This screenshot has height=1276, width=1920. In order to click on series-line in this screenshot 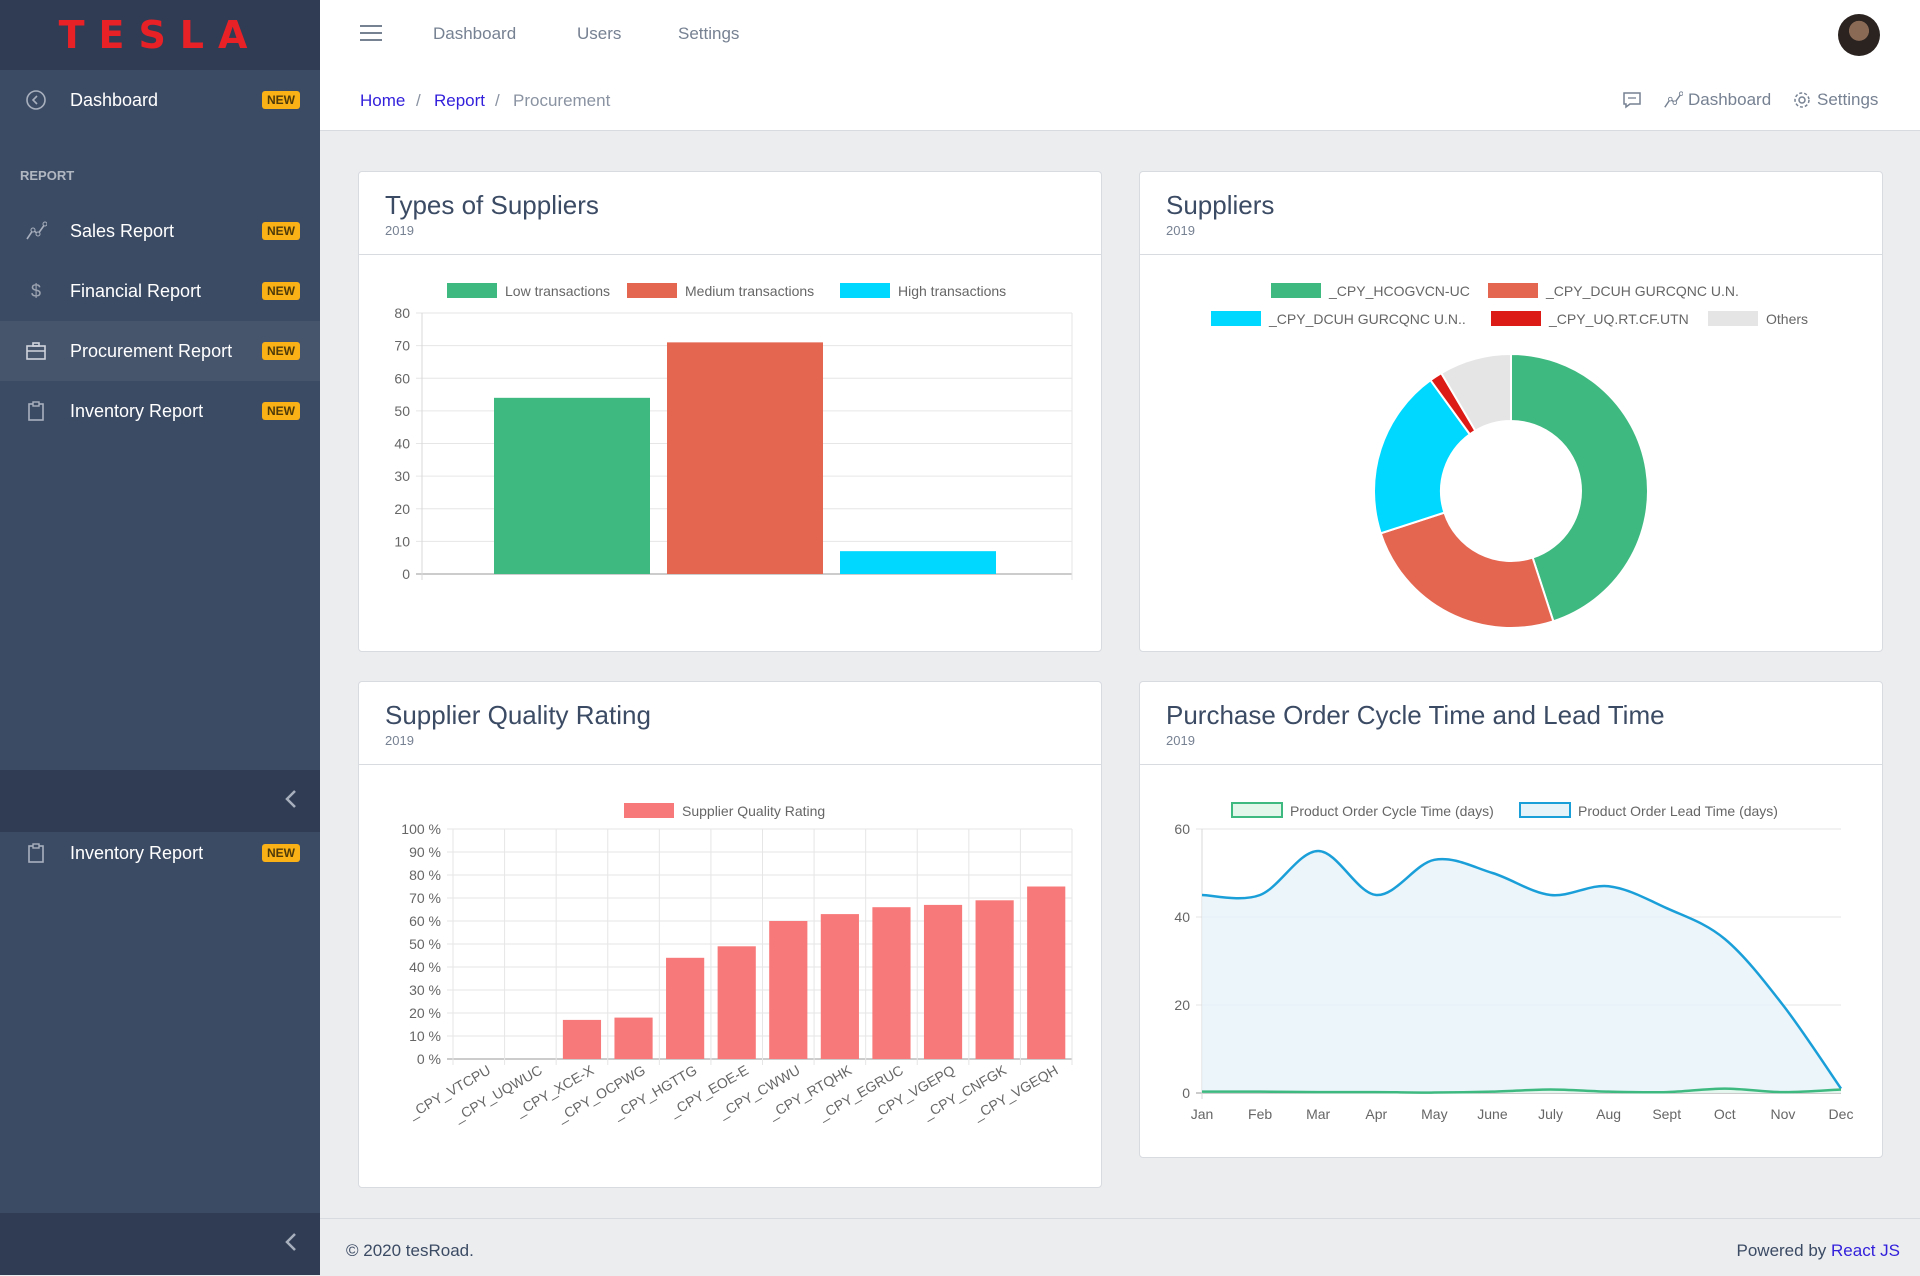, I will do `click(1522, 969)`.